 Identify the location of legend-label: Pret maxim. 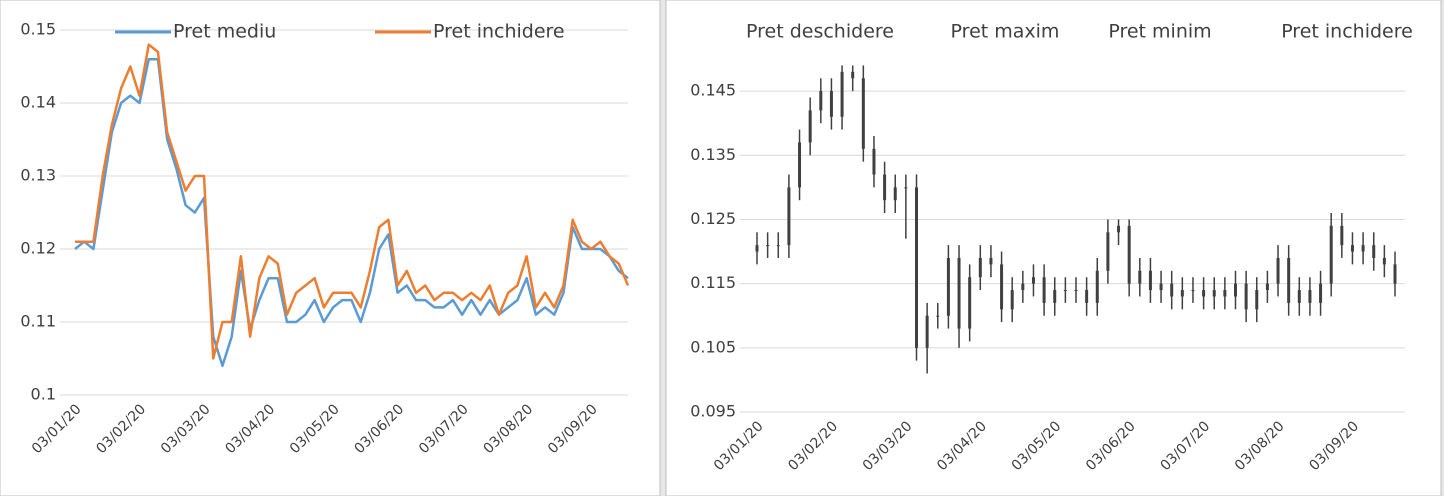
(1005, 32).